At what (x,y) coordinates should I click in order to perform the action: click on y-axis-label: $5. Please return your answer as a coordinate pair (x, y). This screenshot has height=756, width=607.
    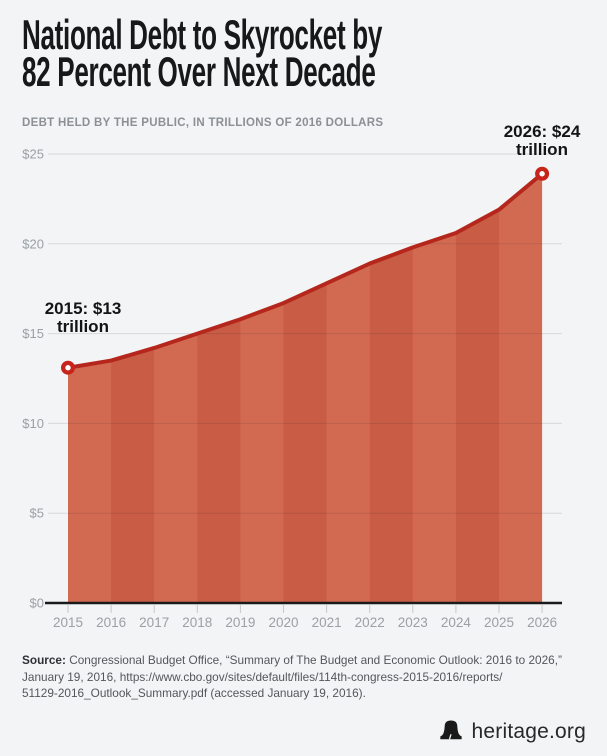
    Looking at the image, I should click on (37, 513).